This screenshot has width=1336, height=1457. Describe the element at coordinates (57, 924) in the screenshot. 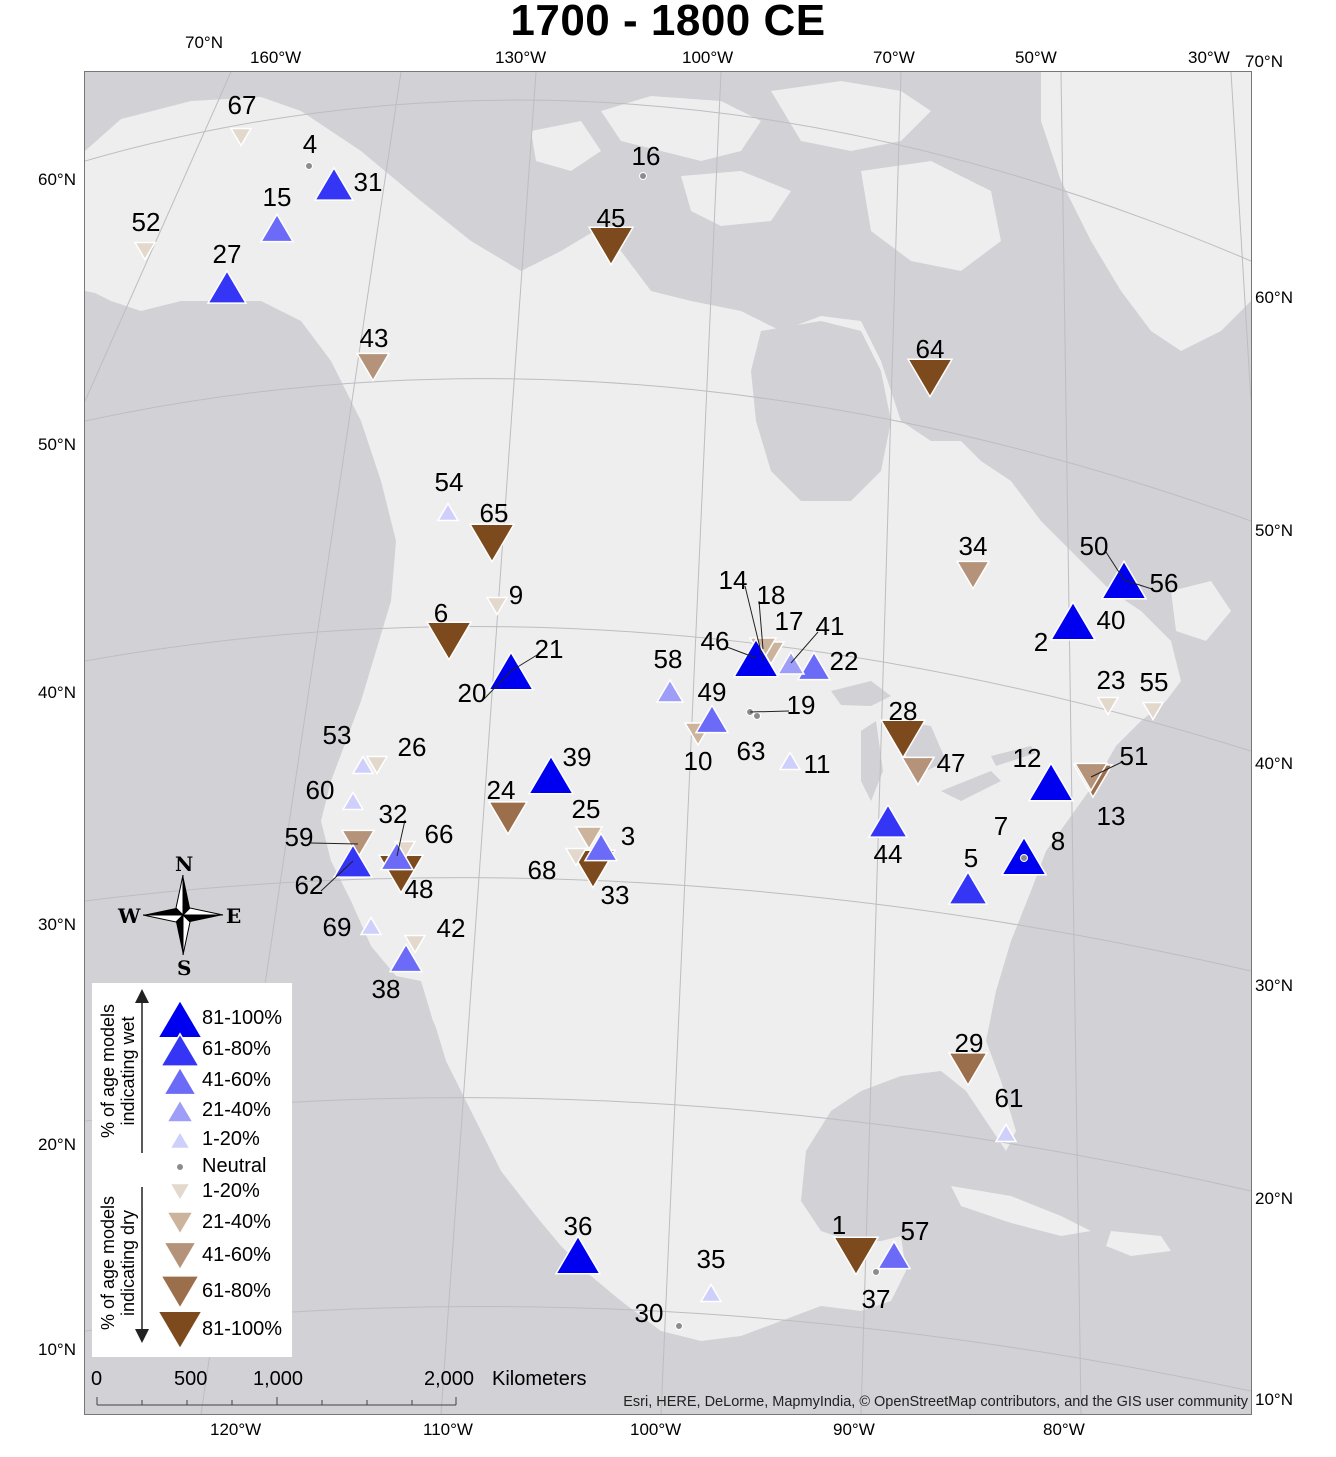

I see `graticule-label-left: 30°N` at that location.